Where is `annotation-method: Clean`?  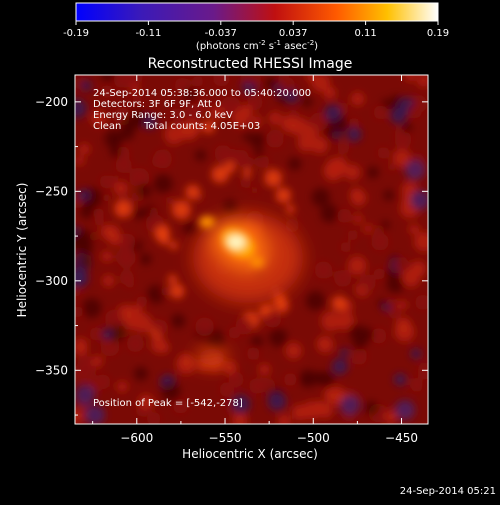
annotation-method: Clean is located at coordinates (107, 126).